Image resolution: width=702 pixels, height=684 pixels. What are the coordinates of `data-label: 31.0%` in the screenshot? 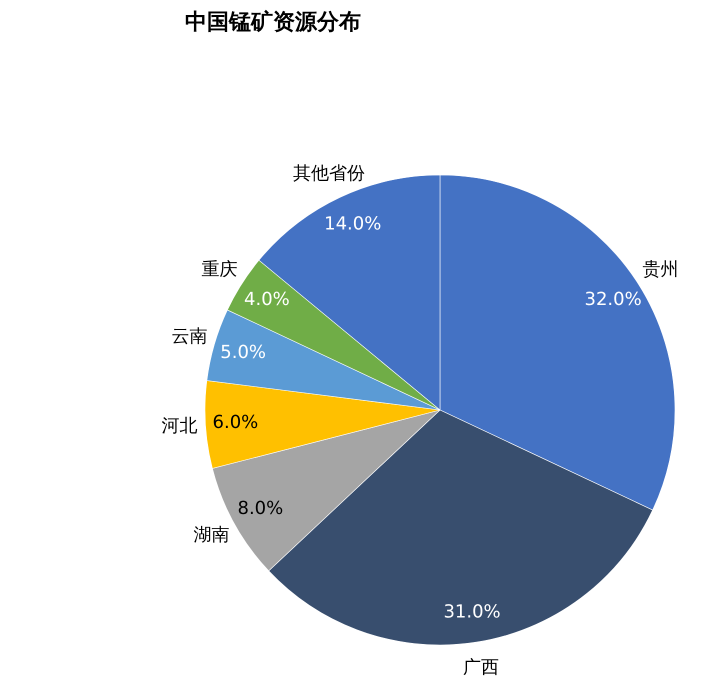 It's located at (472, 611).